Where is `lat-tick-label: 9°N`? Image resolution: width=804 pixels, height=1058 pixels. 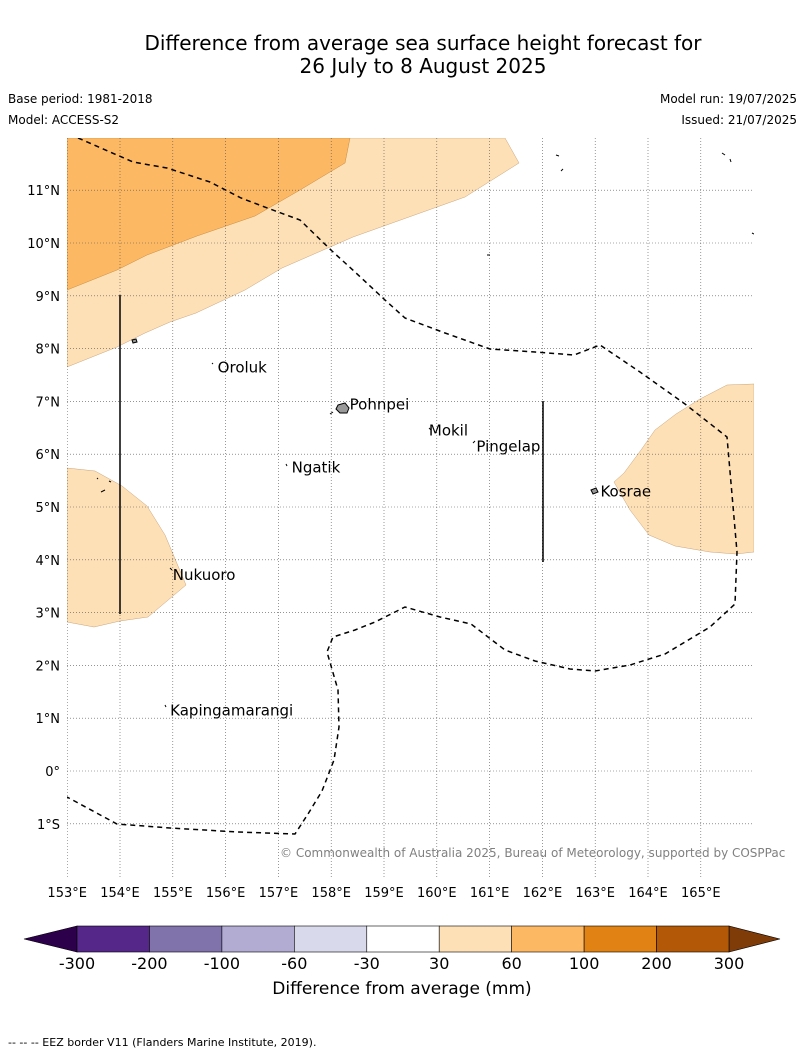 lat-tick-label: 9°N is located at coordinates (48, 297).